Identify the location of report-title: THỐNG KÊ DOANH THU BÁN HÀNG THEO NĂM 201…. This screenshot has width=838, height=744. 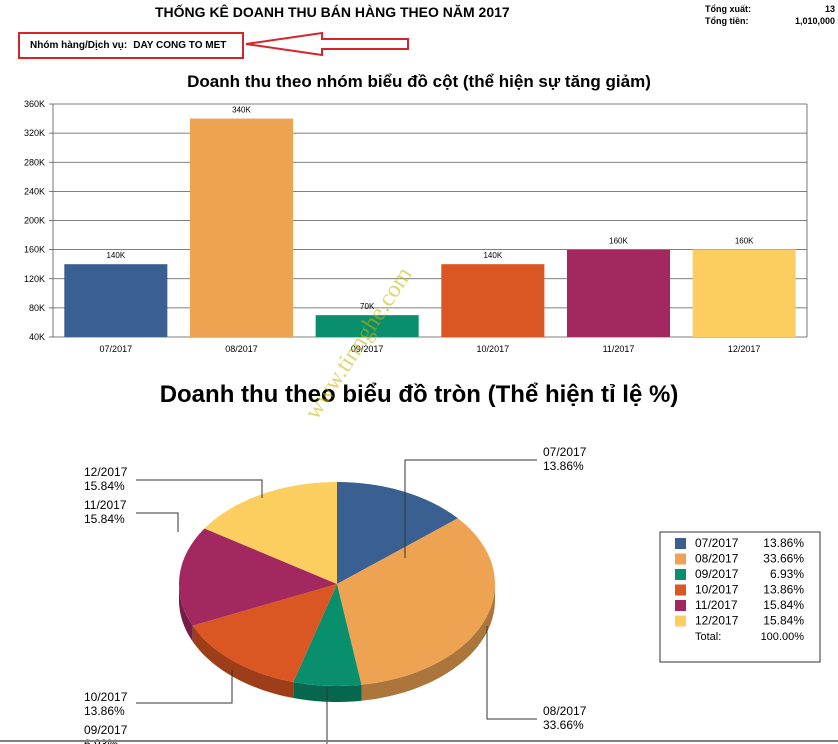
(332, 12).